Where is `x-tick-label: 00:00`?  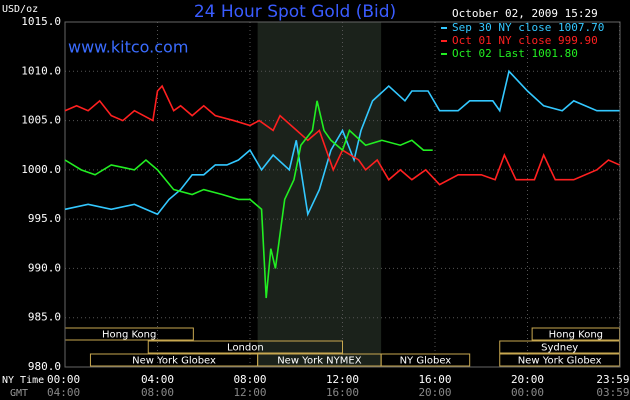 x-tick-label: 00:00 is located at coordinates (63, 379).